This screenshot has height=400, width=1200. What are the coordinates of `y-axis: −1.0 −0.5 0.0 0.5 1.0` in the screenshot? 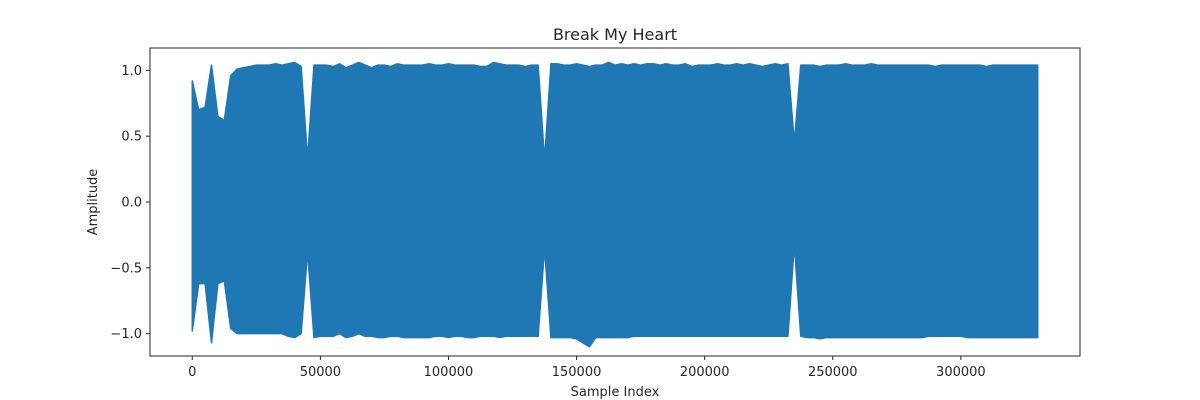 It's located at (130, 203).